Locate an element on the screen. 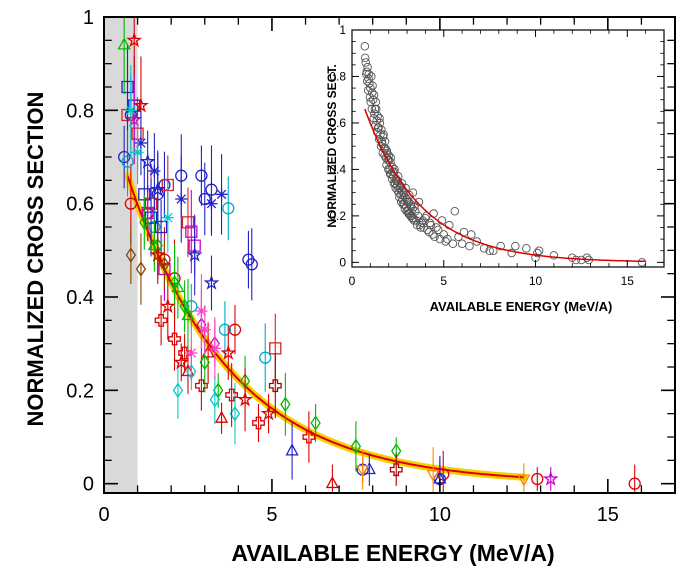 This screenshot has width=689, height=575. x-tick-label: 15 is located at coordinates (608, 515).